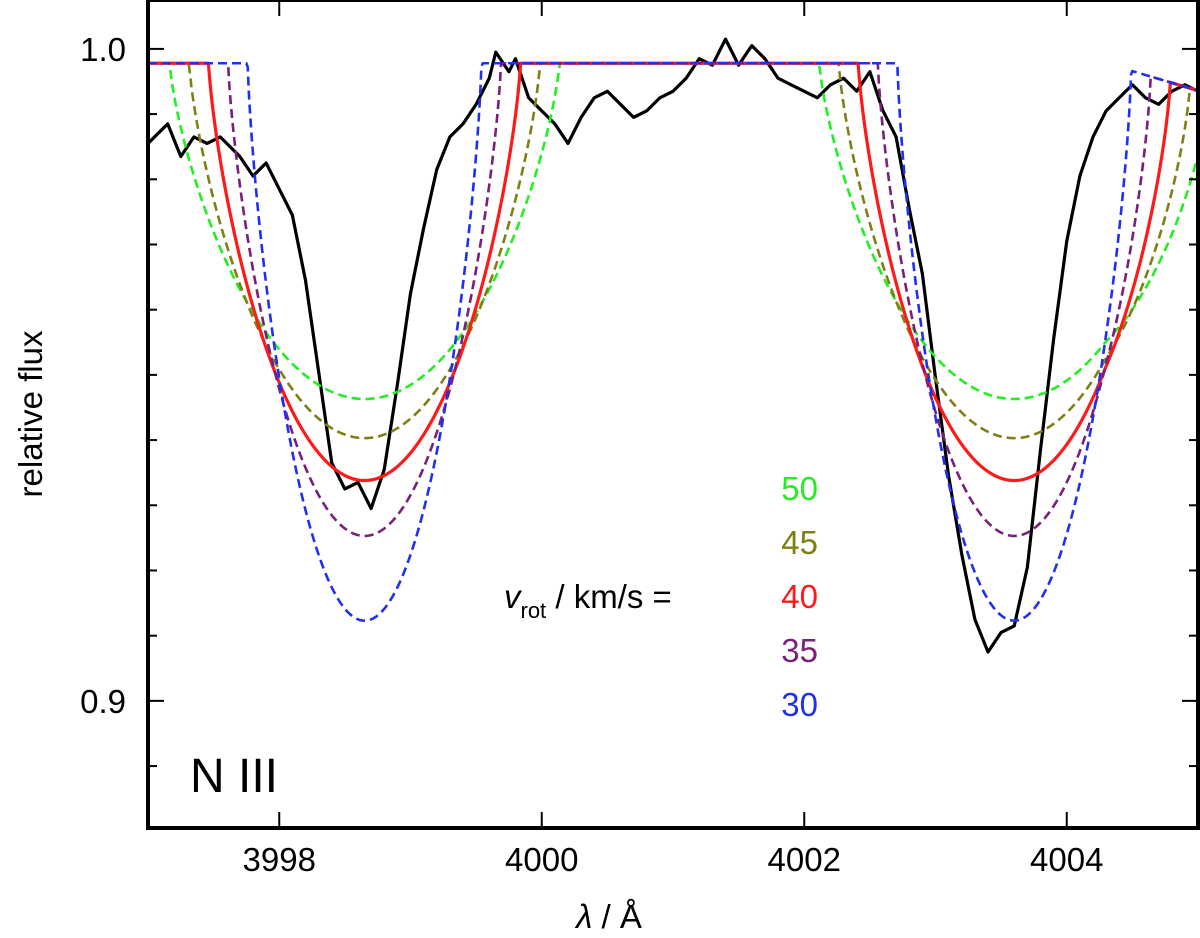 The image size is (1200, 938). Describe the element at coordinates (617, 916) in the screenshot. I see `x-axis-unit: / Å` at that location.